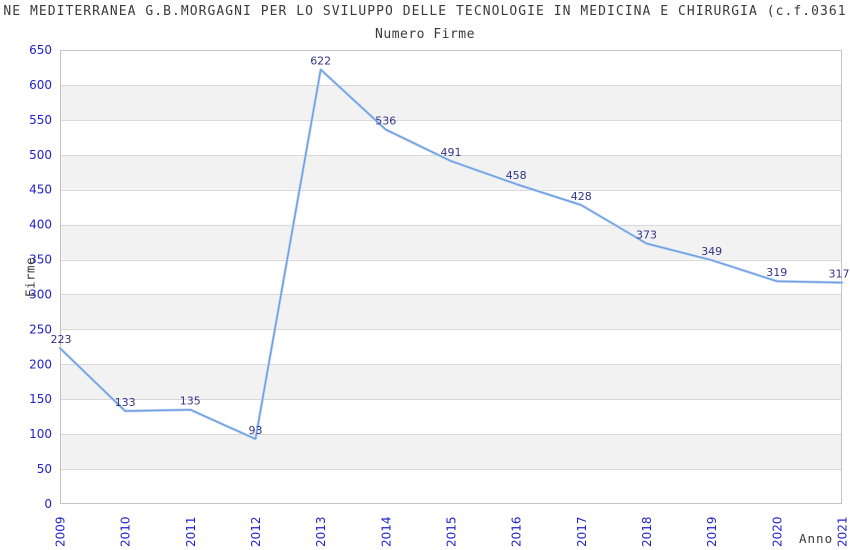  What do you see at coordinates (711, 251) in the screenshot?
I see `data-label: 349` at bounding box center [711, 251].